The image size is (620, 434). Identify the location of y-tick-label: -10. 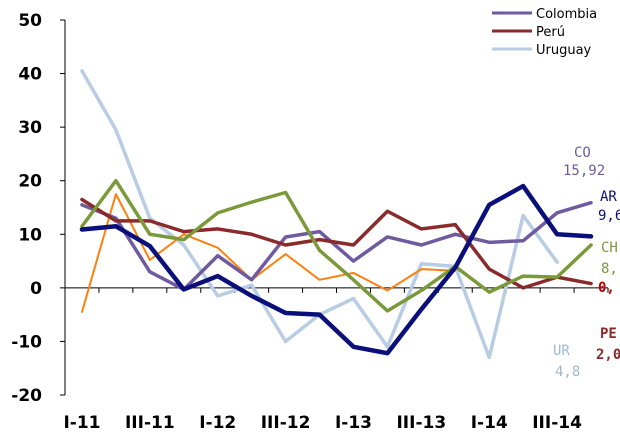
(26, 342).